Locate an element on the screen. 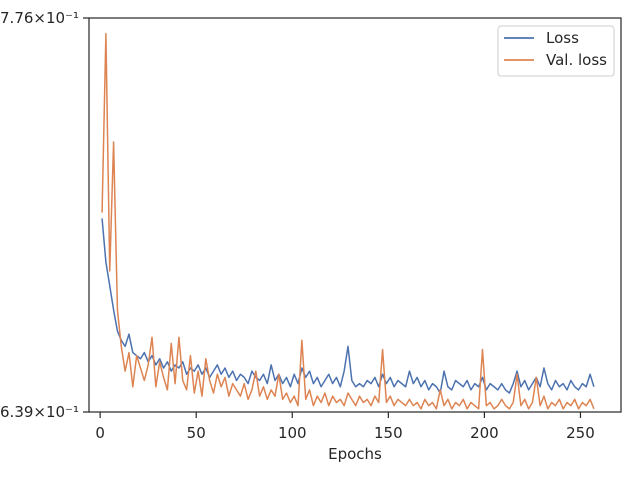 This screenshot has width=640, height=480. x-tick-label: 250 is located at coordinates (580, 433).